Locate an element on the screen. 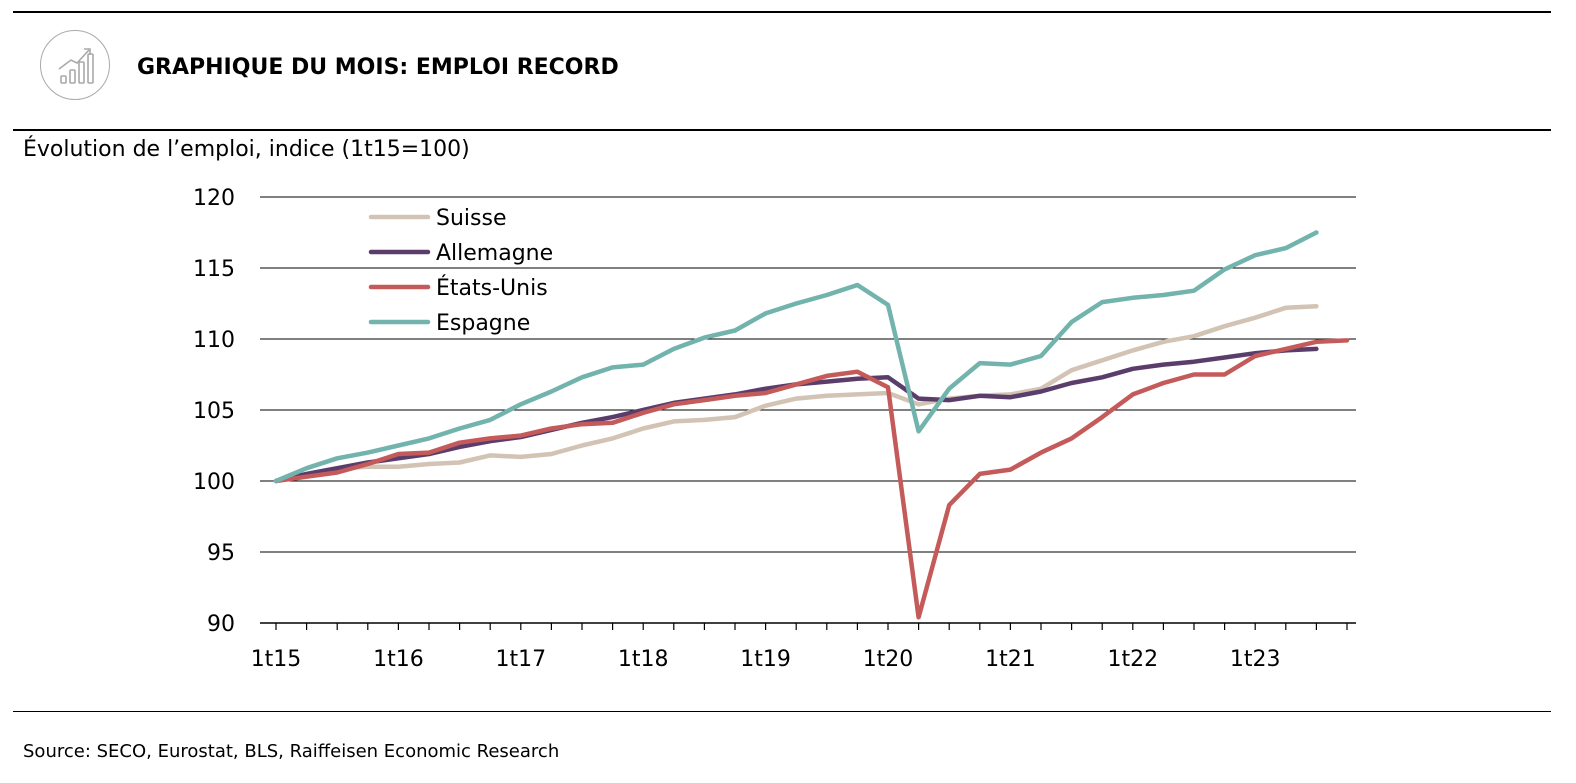  x-tick-label: 1t19 is located at coordinates (765, 659).